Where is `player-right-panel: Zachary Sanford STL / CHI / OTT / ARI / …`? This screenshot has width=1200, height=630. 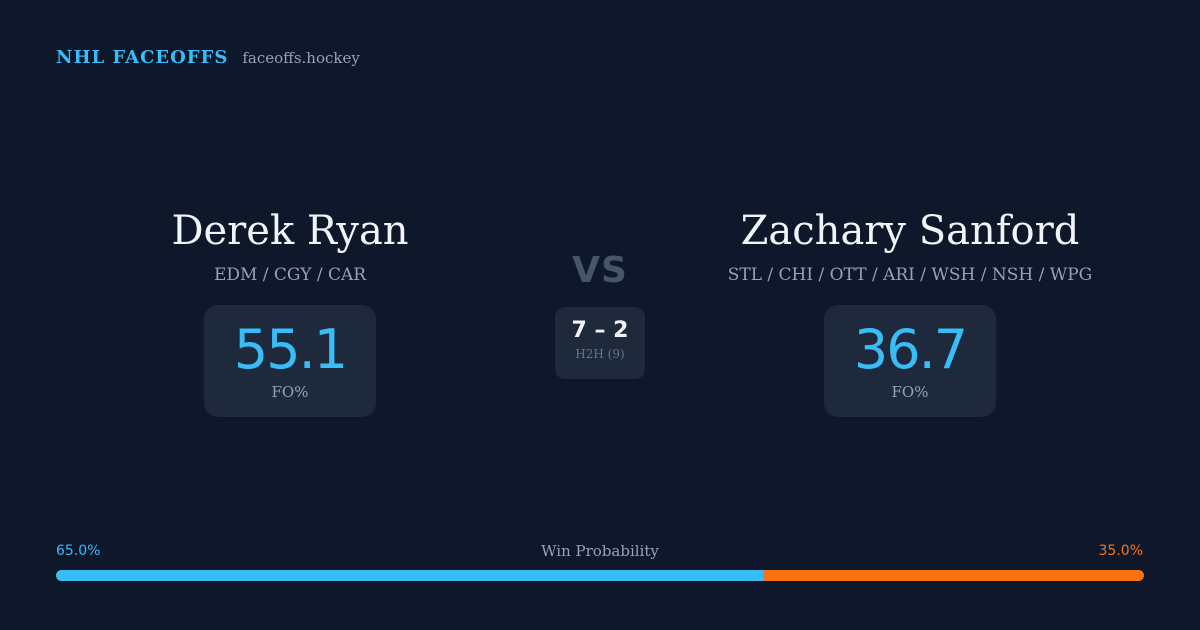
player-right-panel: Zachary Sanford STL / CHI / OTT / ARI / … is located at coordinates (910, 311).